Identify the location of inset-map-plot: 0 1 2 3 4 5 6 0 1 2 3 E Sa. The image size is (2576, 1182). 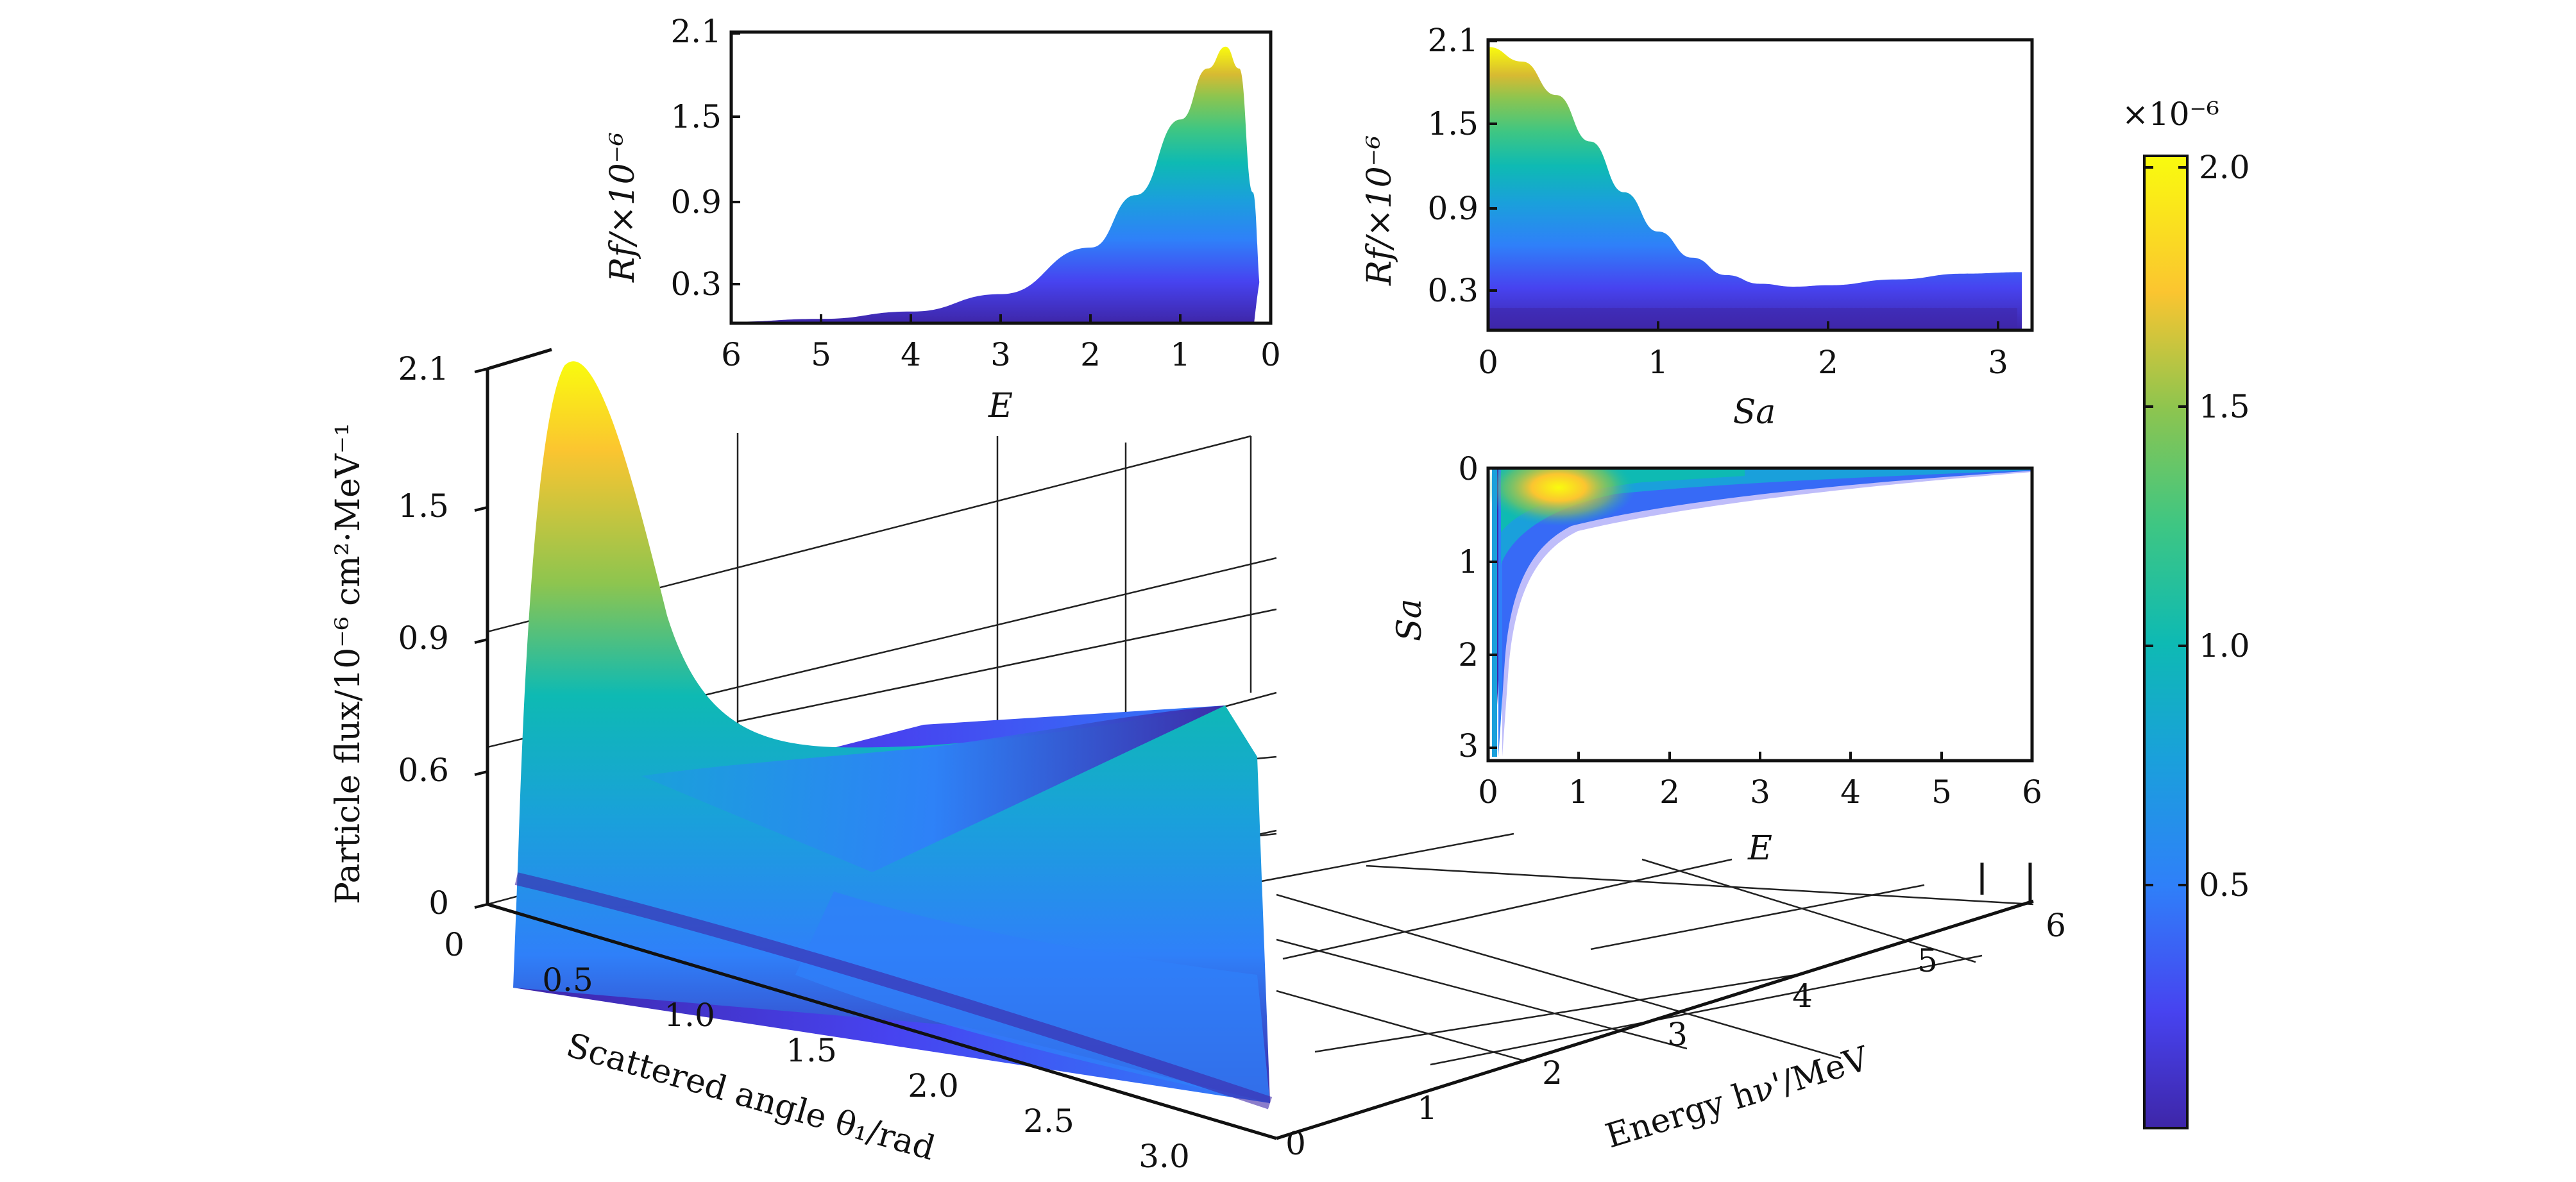
(1716, 659).